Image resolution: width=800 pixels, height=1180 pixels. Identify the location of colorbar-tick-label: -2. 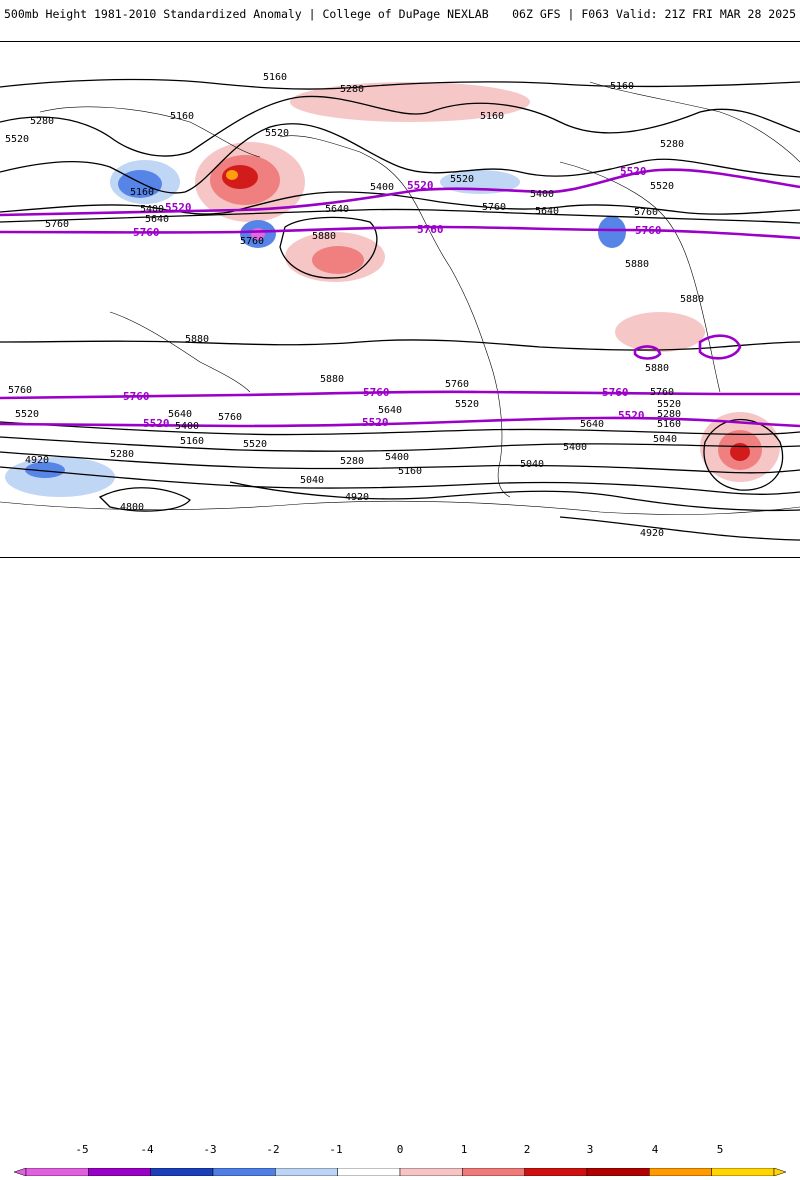
(273, 1149).